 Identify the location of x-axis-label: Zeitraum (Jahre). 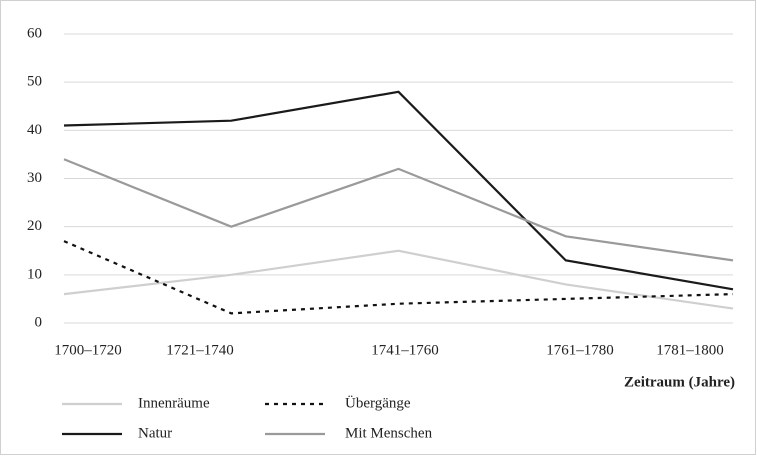
(679, 382).